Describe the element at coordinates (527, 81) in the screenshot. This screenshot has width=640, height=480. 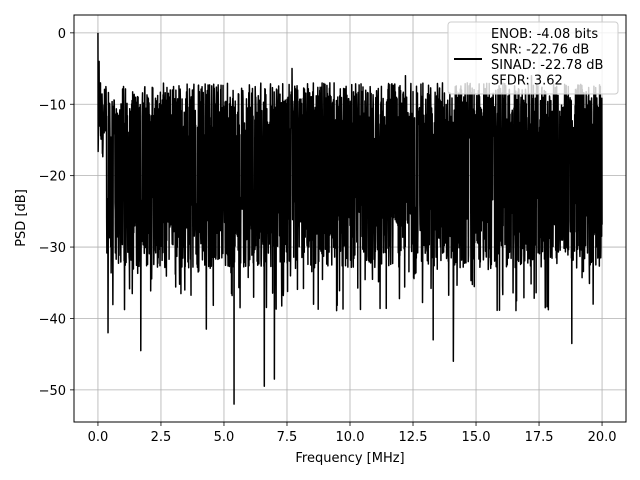
I see `legend-entry: SFDR: 3.62` at that location.